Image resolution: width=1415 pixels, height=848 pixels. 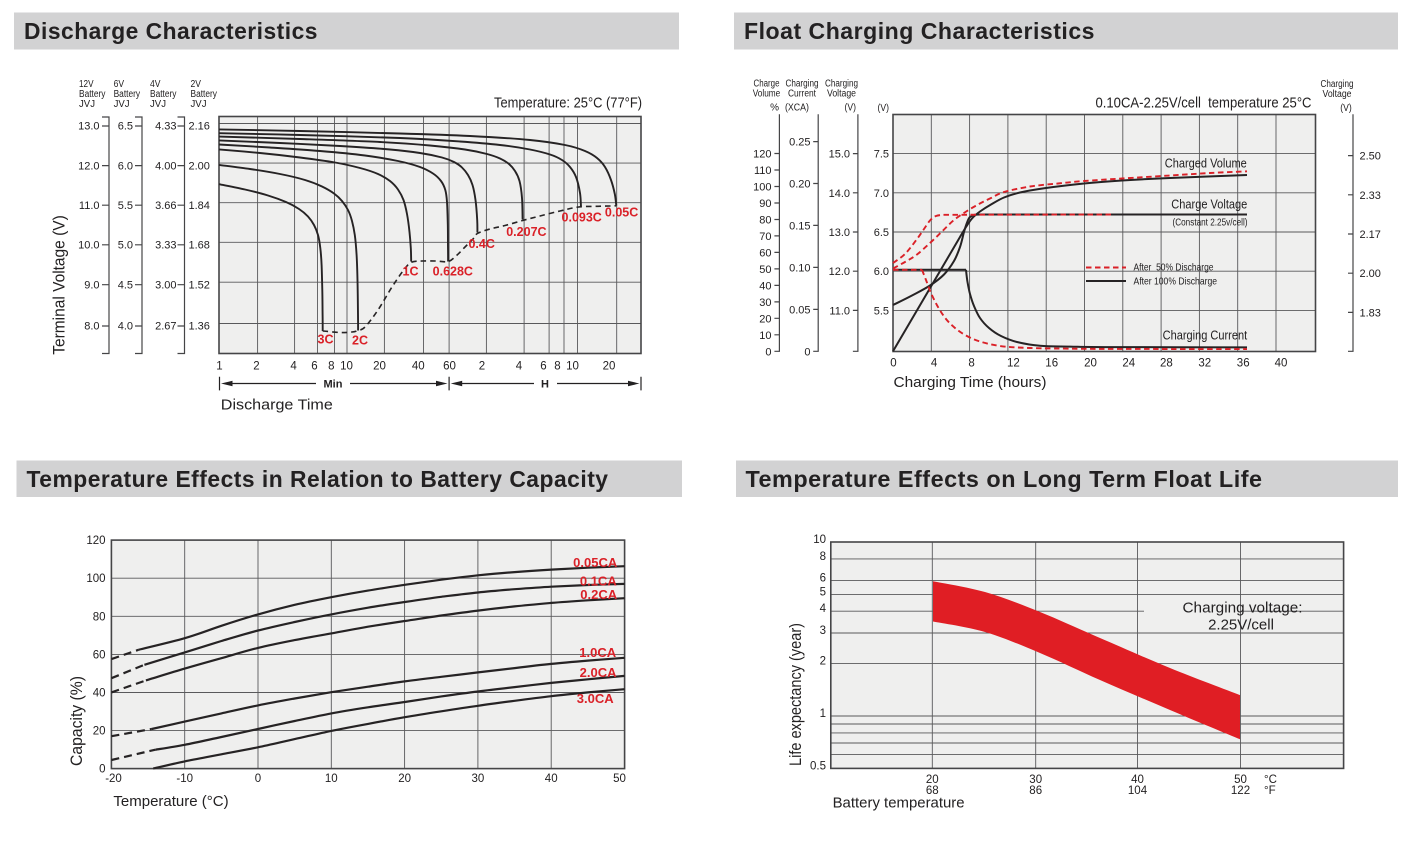 What do you see at coordinates (88, 246) in the screenshot?
I see `svg-text: 10.0` at bounding box center [88, 246].